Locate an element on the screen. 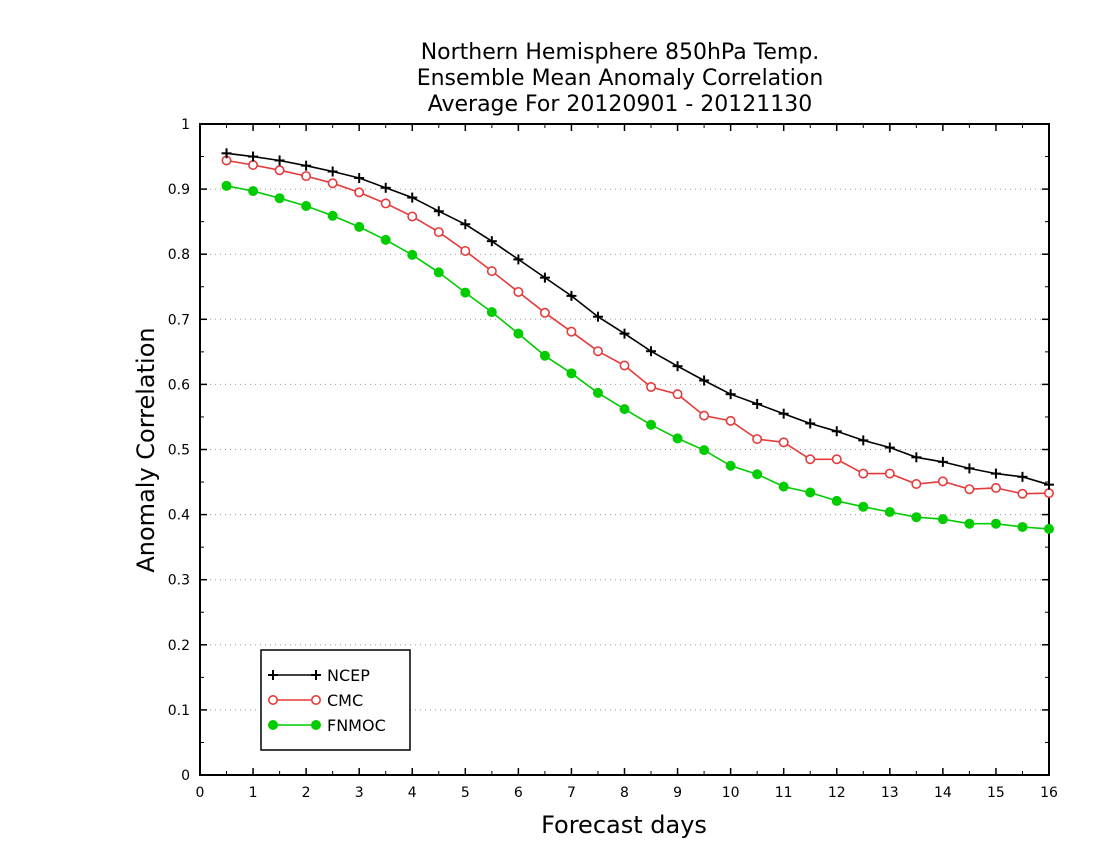  x-tick-label: 9 is located at coordinates (677, 793).